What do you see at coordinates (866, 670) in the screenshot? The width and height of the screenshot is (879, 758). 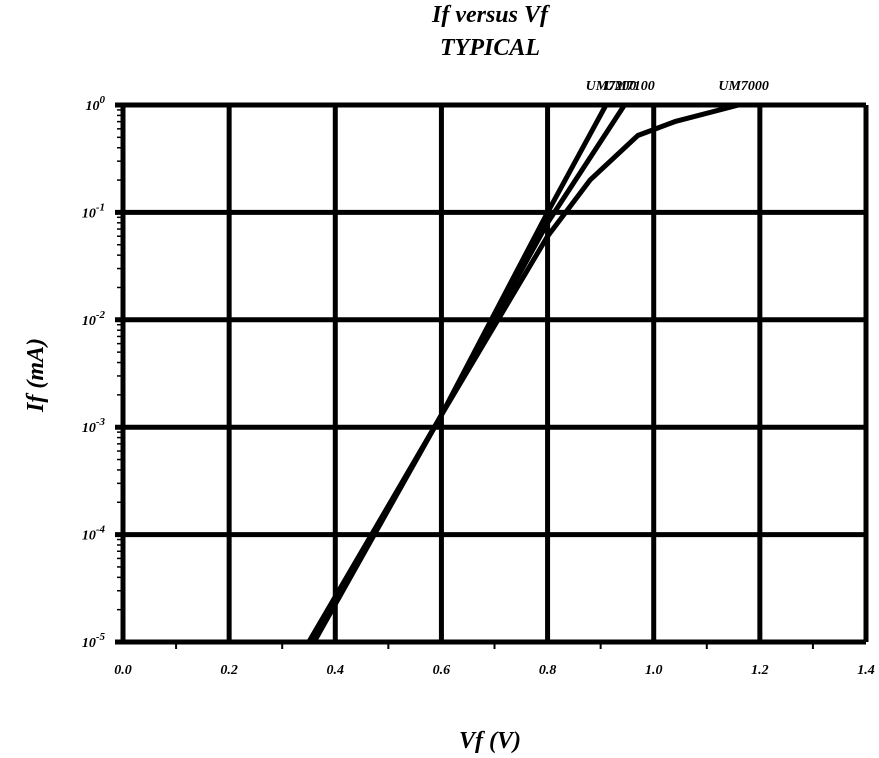 I see `x-tick-label: 1.4` at bounding box center [866, 670].